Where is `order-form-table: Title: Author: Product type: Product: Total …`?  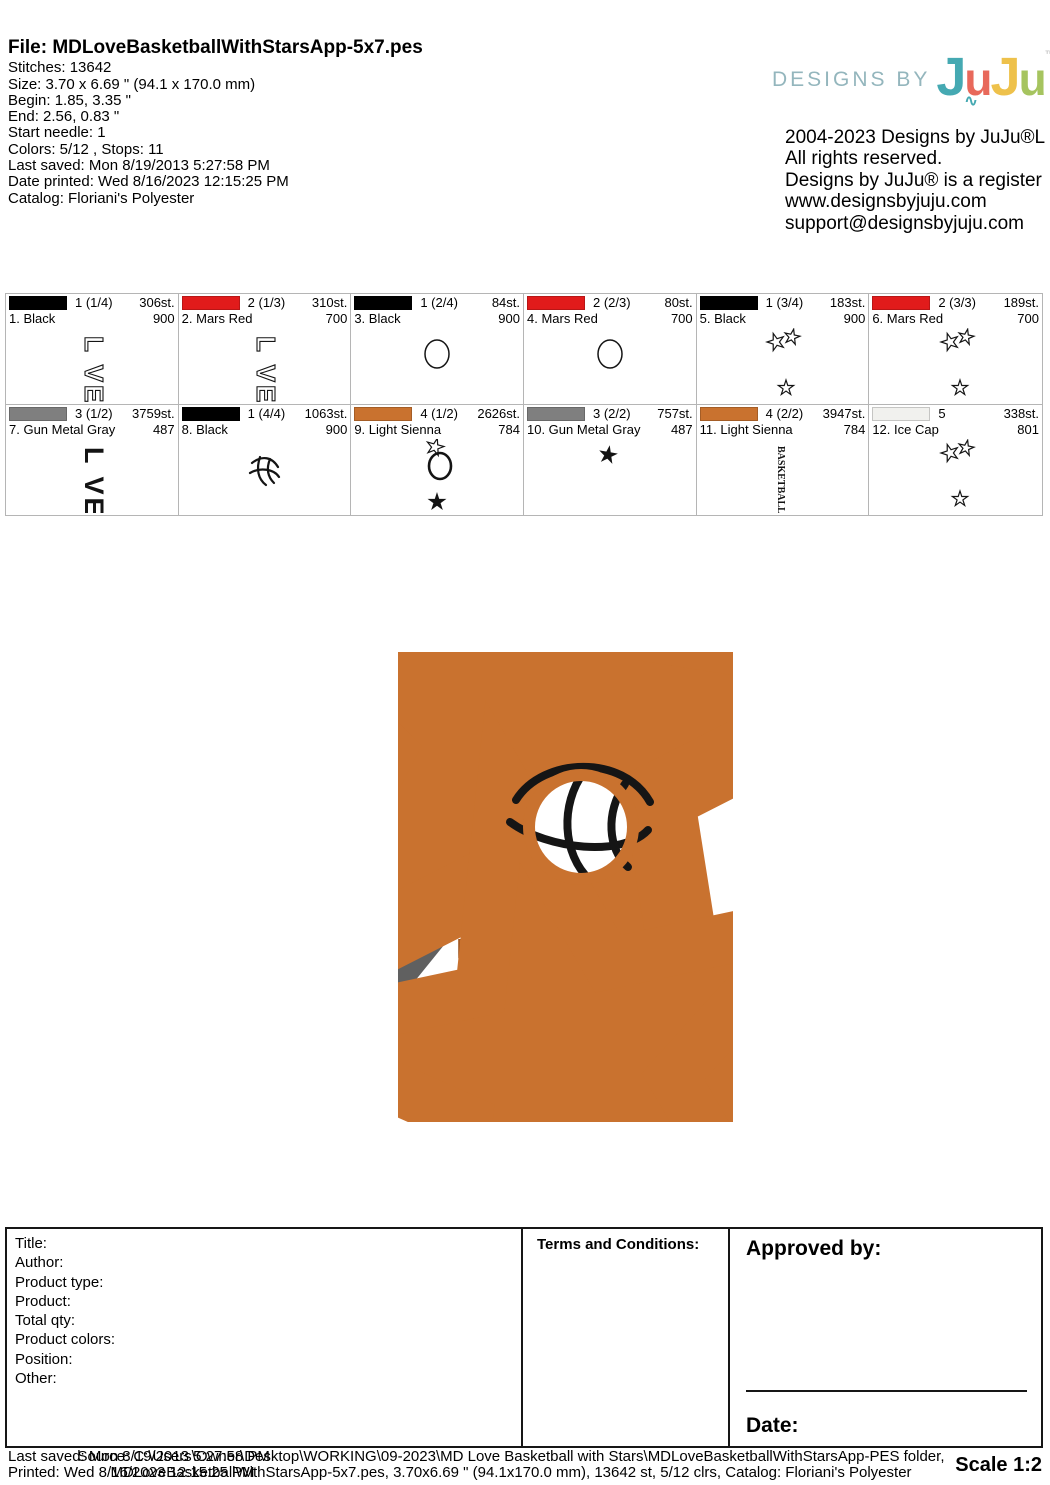 order-form-table: Title: Author: Product type: Product: Total … is located at coordinates (524, 1337).